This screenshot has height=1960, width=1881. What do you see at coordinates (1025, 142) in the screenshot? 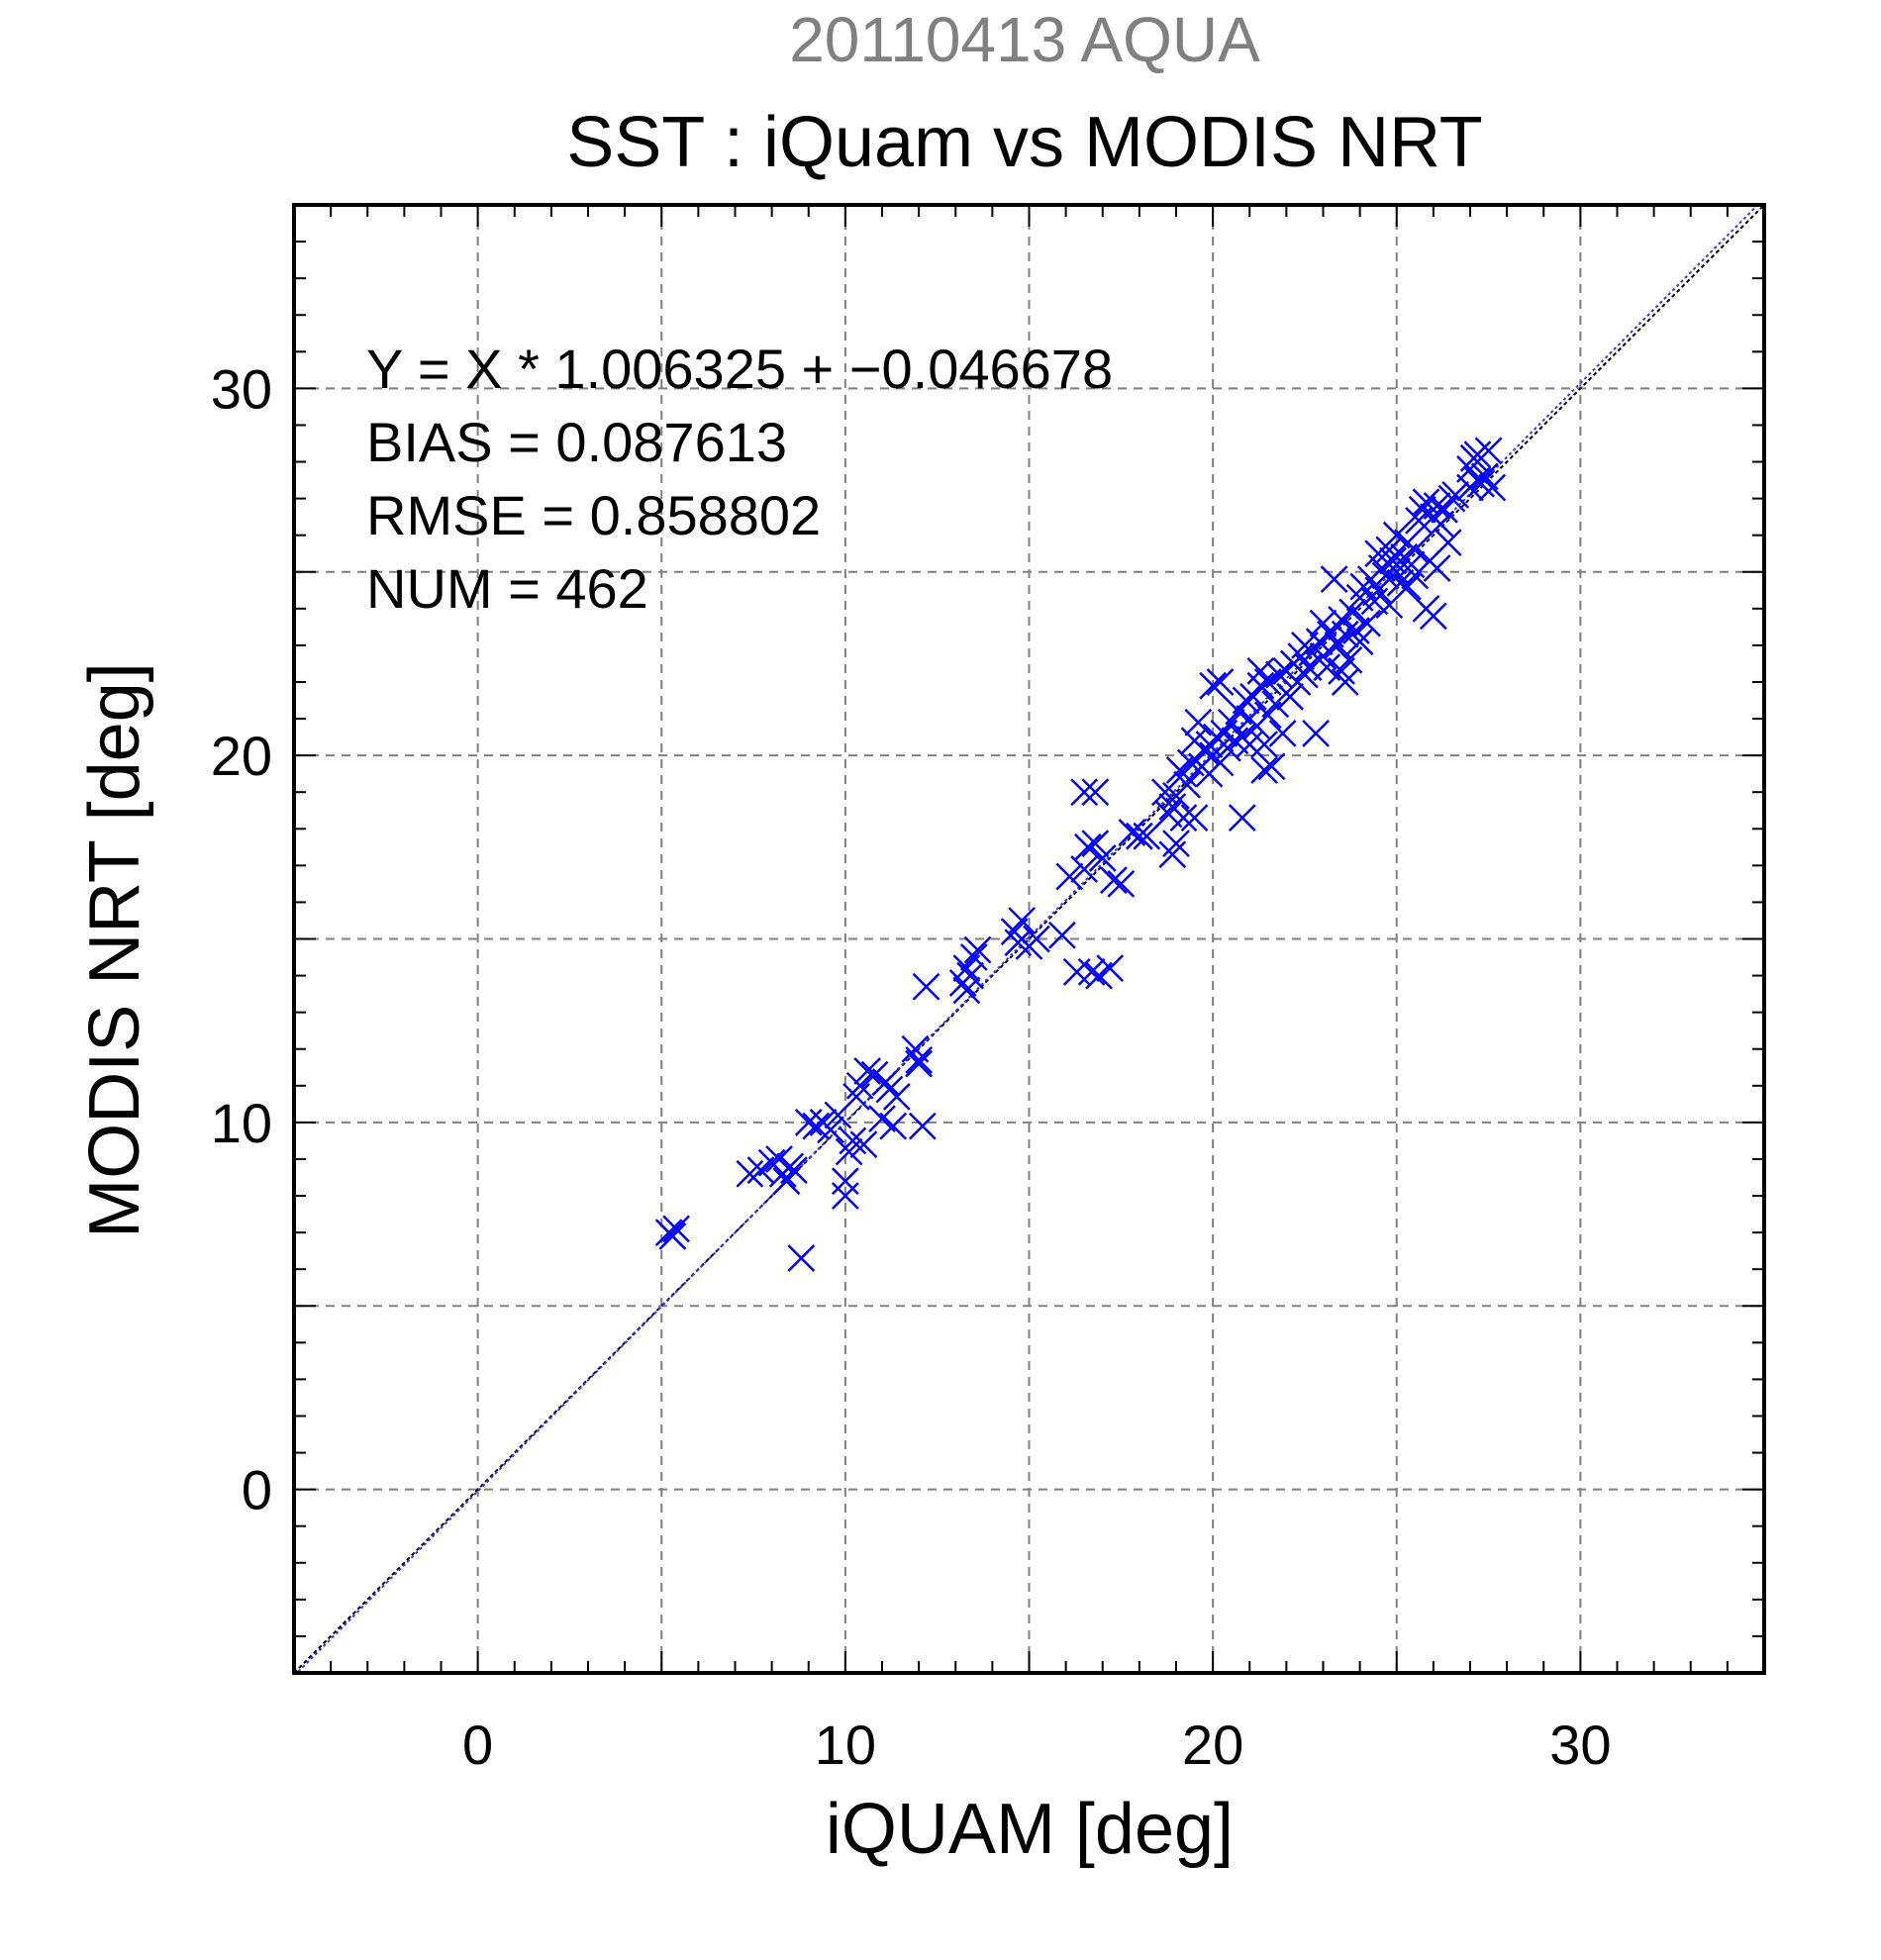
I see `chart-title: SST : iQuam vs MODIS NRT` at bounding box center [1025, 142].